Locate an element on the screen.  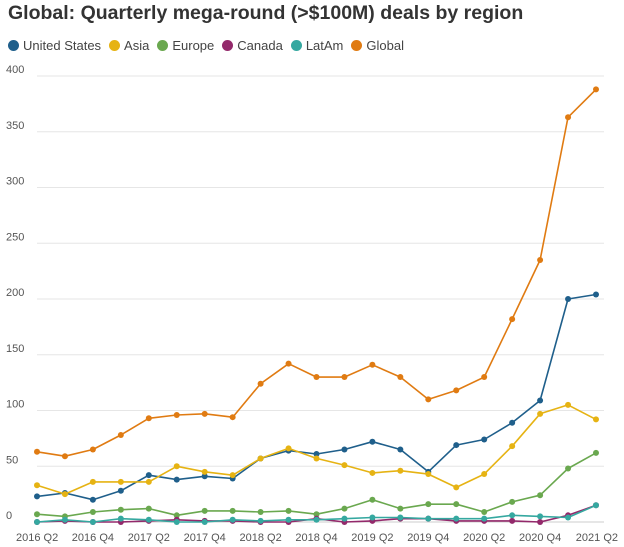
y-tick-label: 300 is located at coordinates (15, 182).